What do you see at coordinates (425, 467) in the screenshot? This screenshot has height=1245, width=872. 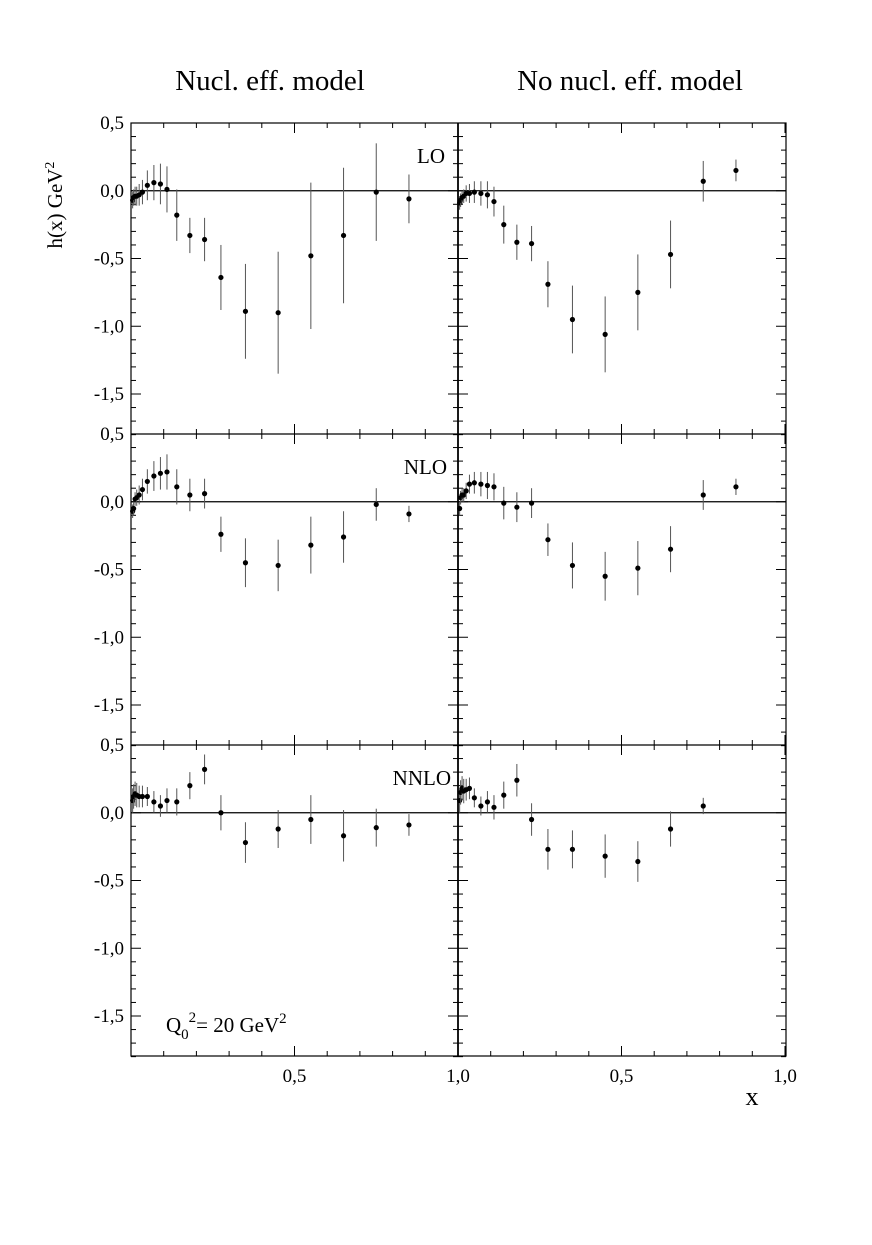 I see `panel-label-nlo: NLO` at bounding box center [425, 467].